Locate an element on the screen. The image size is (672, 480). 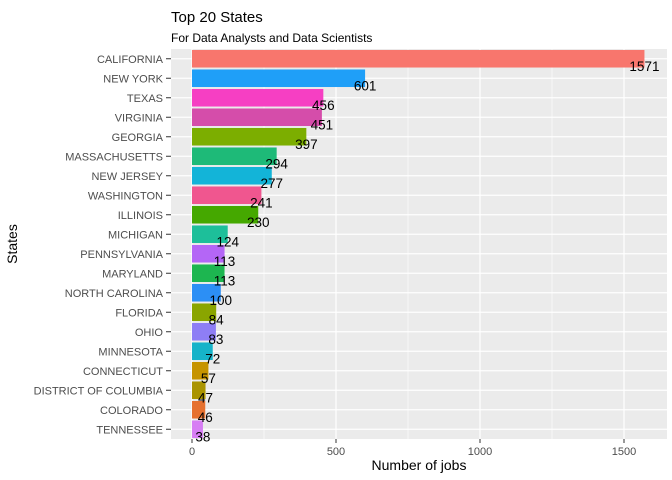
y-tick-label: GEORGIA is located at coordinates (138, 138).